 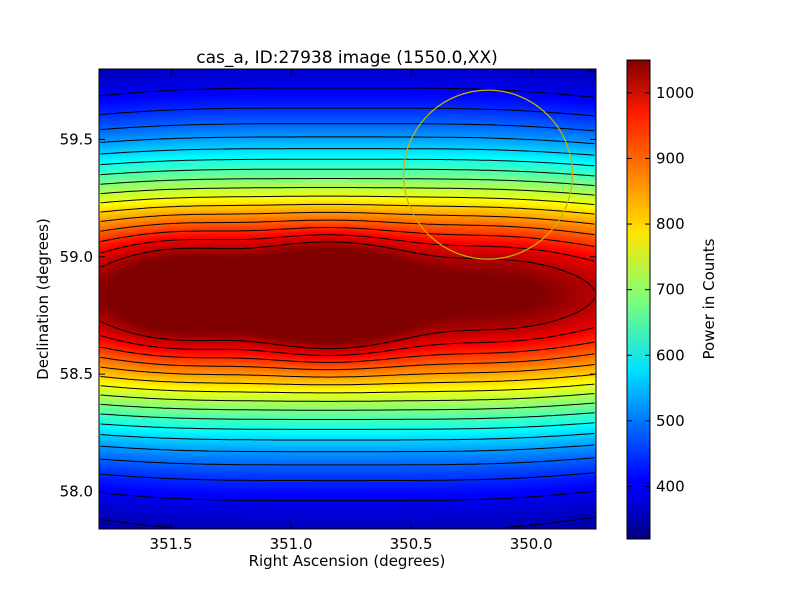 I want to click on colorbar-ticks: 400 500 600 700 800 900 1000, so click(x=660, y=290).